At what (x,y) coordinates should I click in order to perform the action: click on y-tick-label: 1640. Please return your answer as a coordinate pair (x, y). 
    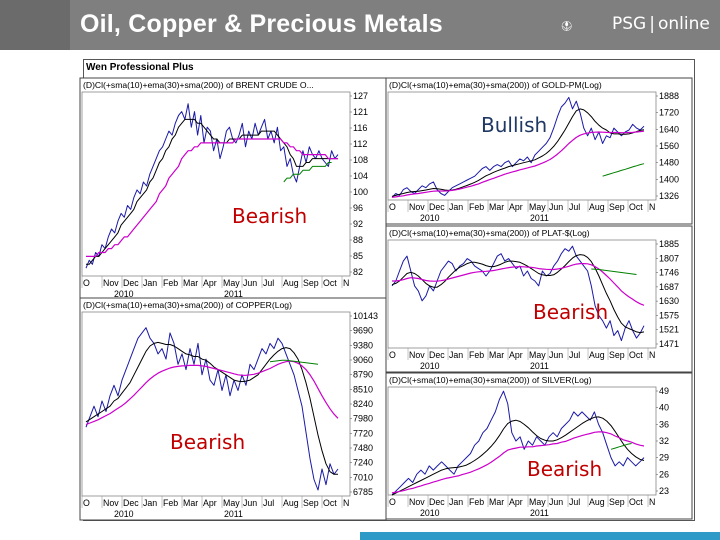
    Looking at the image, I should click on (669, 129).